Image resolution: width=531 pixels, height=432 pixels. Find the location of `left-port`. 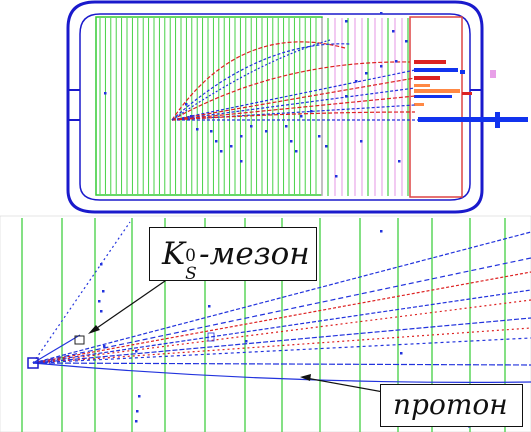

left-port is located at coordinates (74, 105).